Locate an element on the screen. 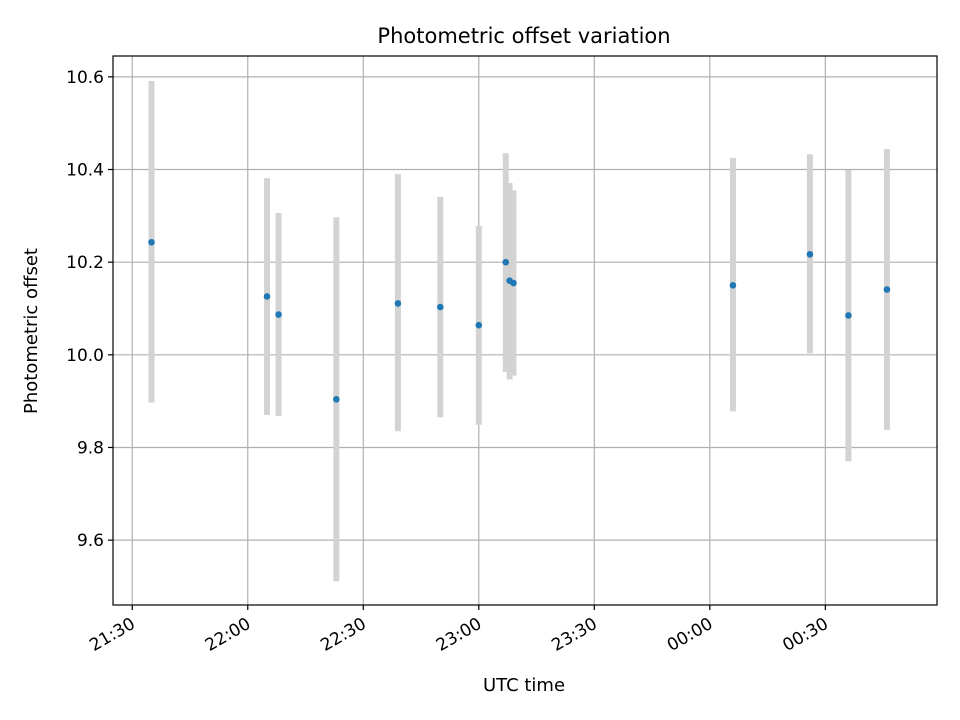 The height and width of the screenshot is (720, 960). y-tick-label: 10.4 is located at coordinates (85, 171).